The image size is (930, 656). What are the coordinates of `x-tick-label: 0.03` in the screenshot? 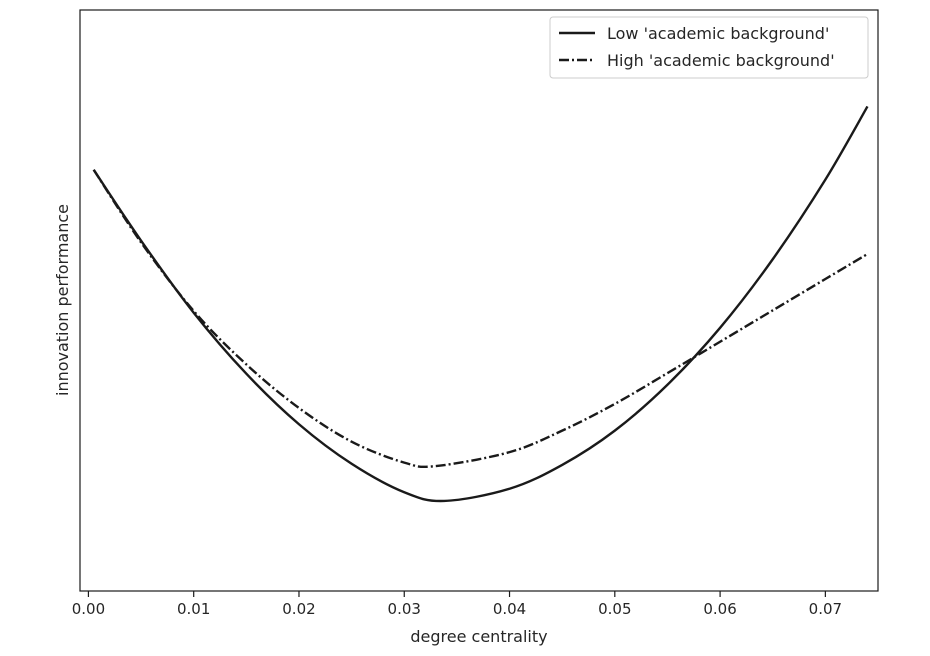 It's located at (404, 609).